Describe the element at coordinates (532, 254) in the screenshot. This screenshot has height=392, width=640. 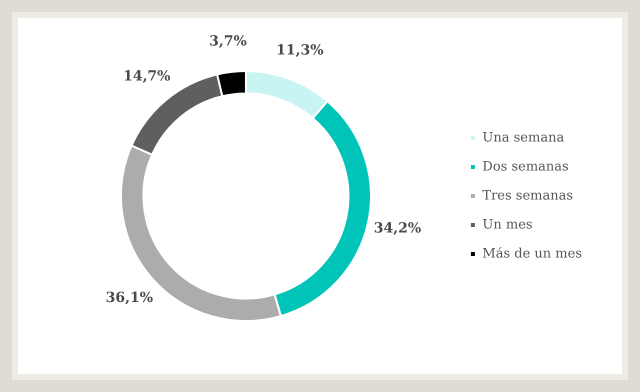
I see `legend-label: Más de un mes` at that location.